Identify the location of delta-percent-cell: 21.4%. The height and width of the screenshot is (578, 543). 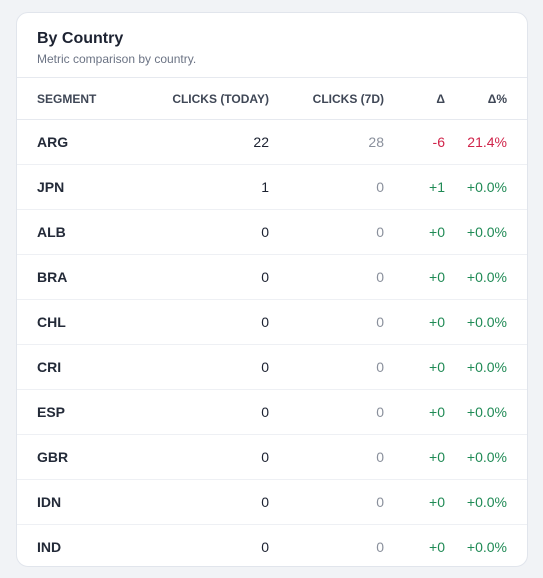
(486, 142).